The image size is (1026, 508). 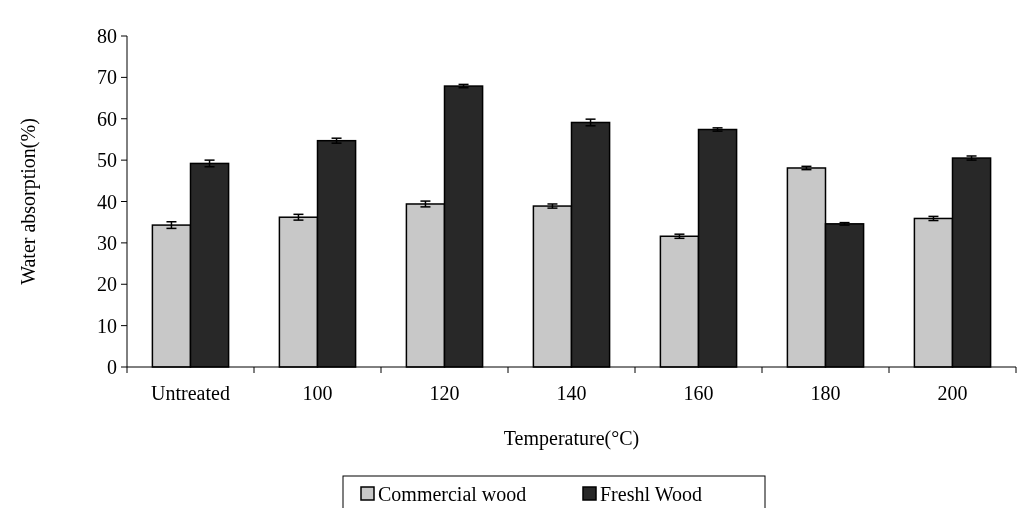 I want to click on y-tick-label: 0, so click(x=112, y=367).